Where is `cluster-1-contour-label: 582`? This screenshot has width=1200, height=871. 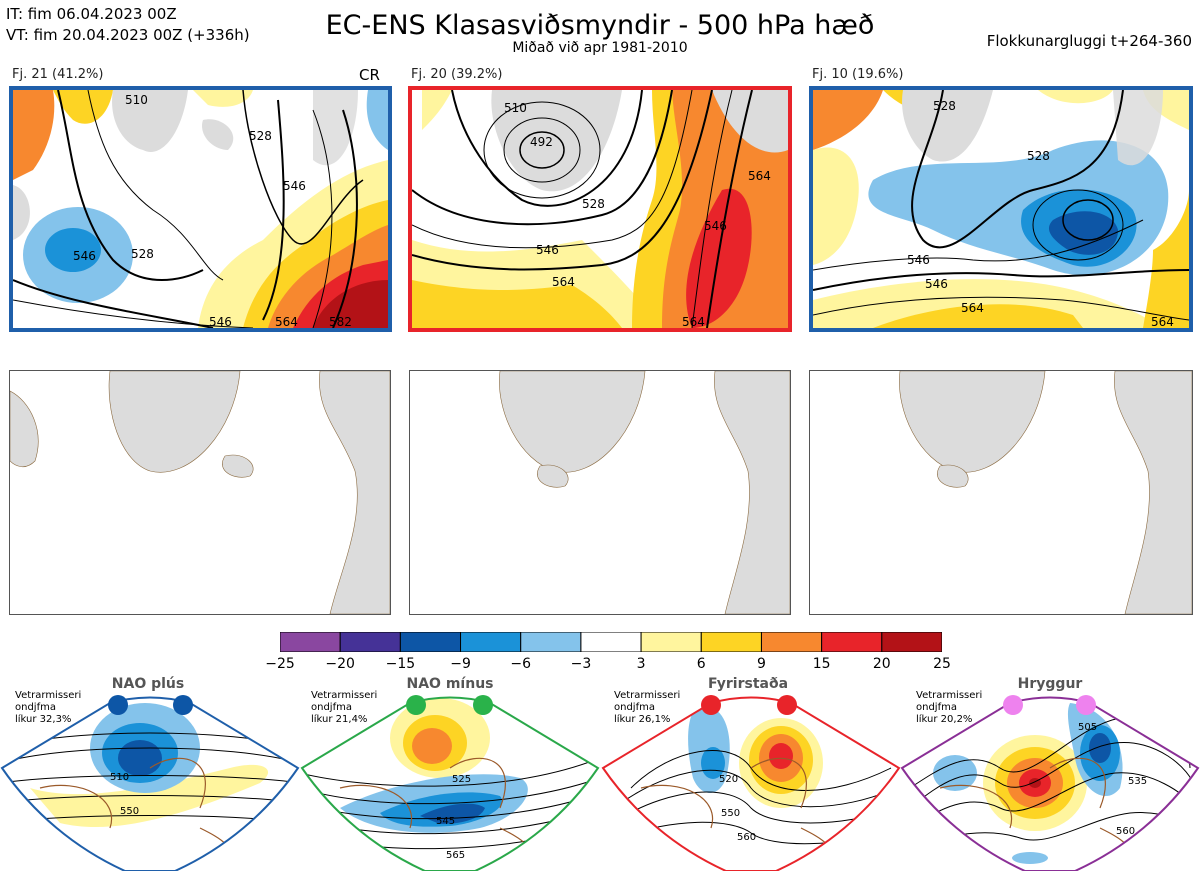 cluster-1-contour-label: 582 is located at coordinates (340, 321).